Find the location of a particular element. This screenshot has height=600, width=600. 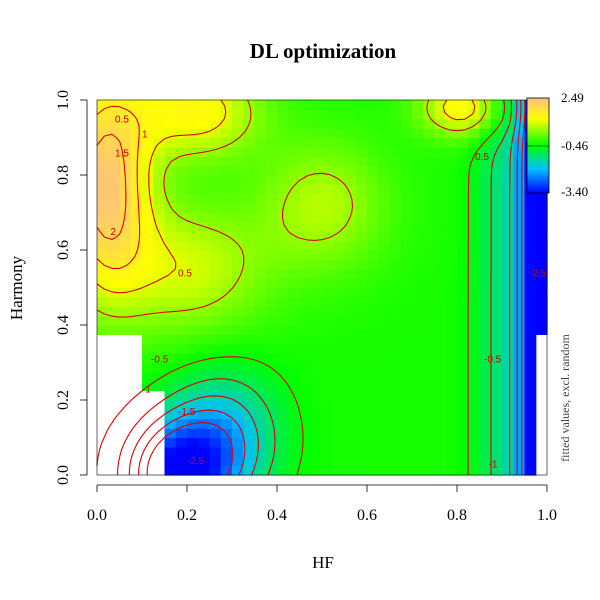

x-tick-label: 0.4 is located at coordinates (277, 515).